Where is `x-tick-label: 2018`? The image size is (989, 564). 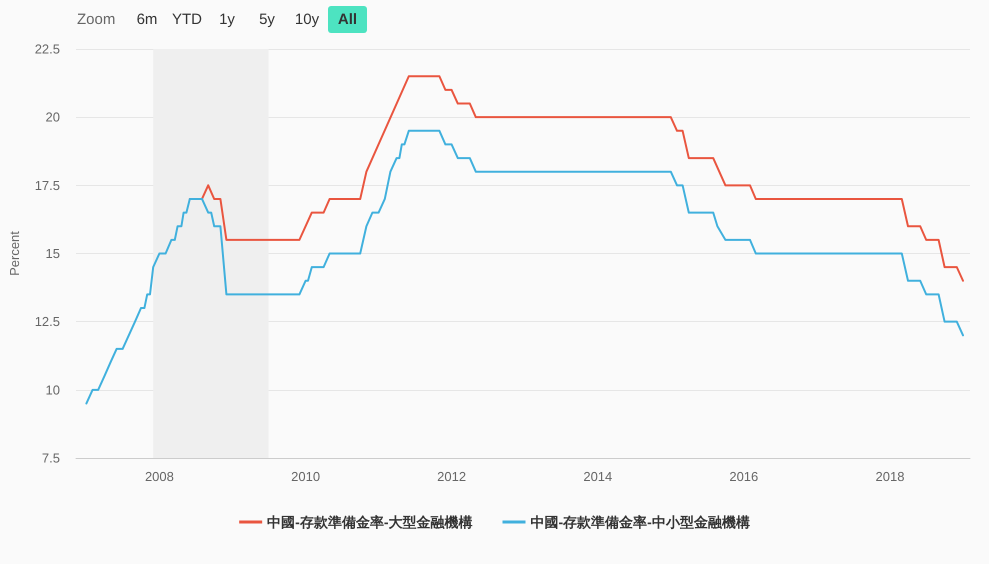
x-tick-label: 2018 is located at coordinates (890, 476).